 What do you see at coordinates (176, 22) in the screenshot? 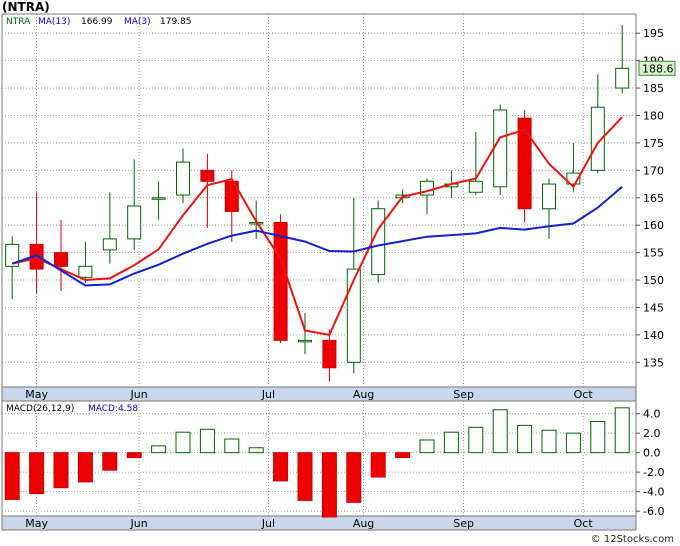
I see `legend-ma3-value: 179.85` at bounding box center [176, 22].